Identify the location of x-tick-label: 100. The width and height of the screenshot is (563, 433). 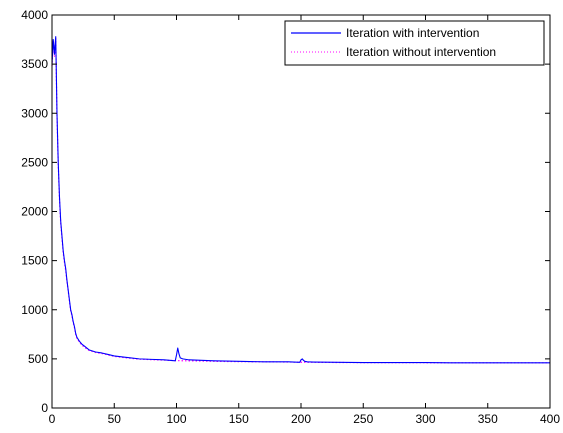
(176, 419).